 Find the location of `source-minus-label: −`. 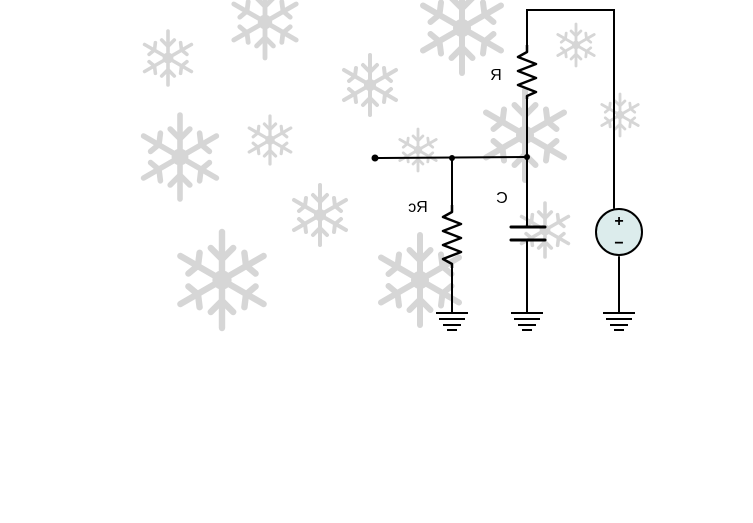

source-minus-label: − is located at coordinates (618, 243).